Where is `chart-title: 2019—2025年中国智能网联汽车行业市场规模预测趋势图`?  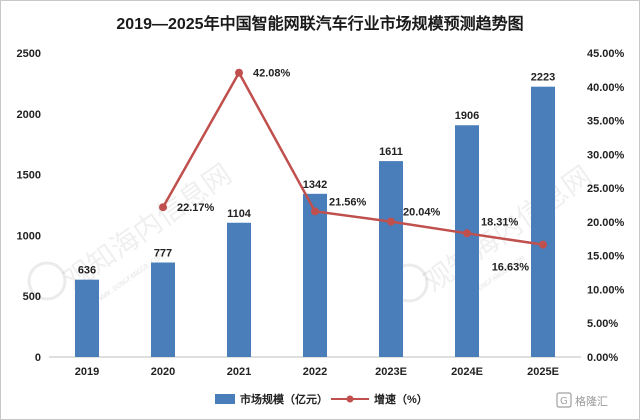 chart-title: 2019—2025年中国智能网联汽车行业市场规模预测趋势图 is located at coordinates (319, 23).